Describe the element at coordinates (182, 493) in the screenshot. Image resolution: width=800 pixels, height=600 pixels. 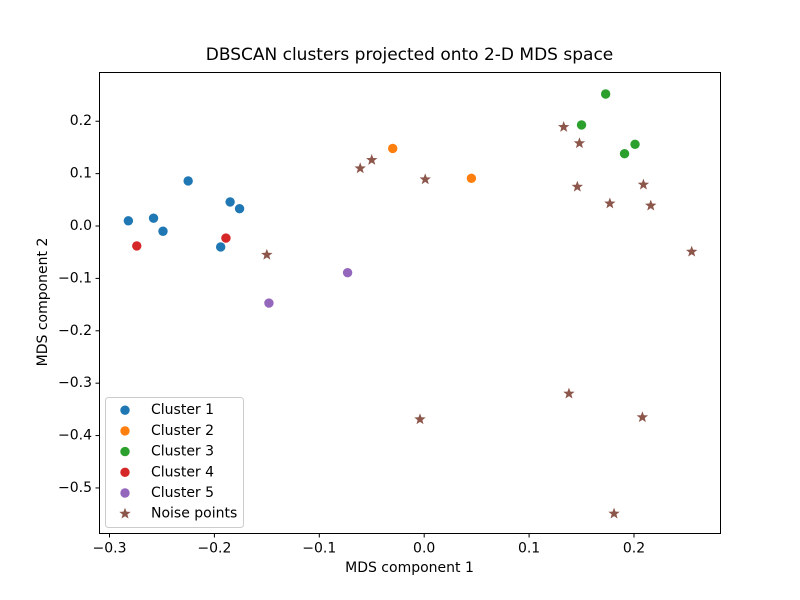
I see `legend-label: Cluster 5` at that location.